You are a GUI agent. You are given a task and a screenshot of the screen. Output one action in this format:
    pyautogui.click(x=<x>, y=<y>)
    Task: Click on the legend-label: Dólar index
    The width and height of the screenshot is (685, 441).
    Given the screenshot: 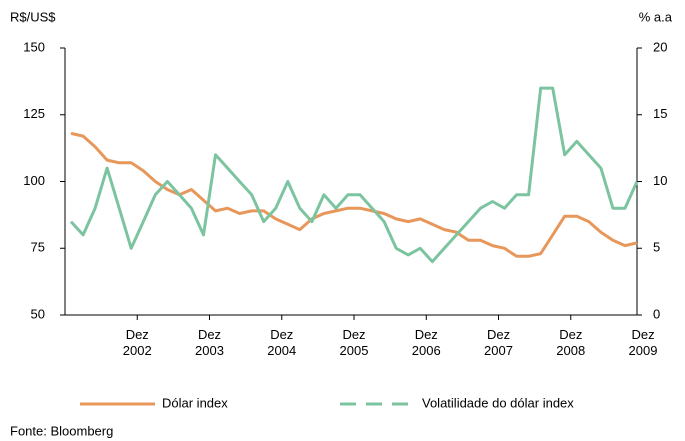 What is the action you would take?
    pyautogui.click(x=195, y=402)
    